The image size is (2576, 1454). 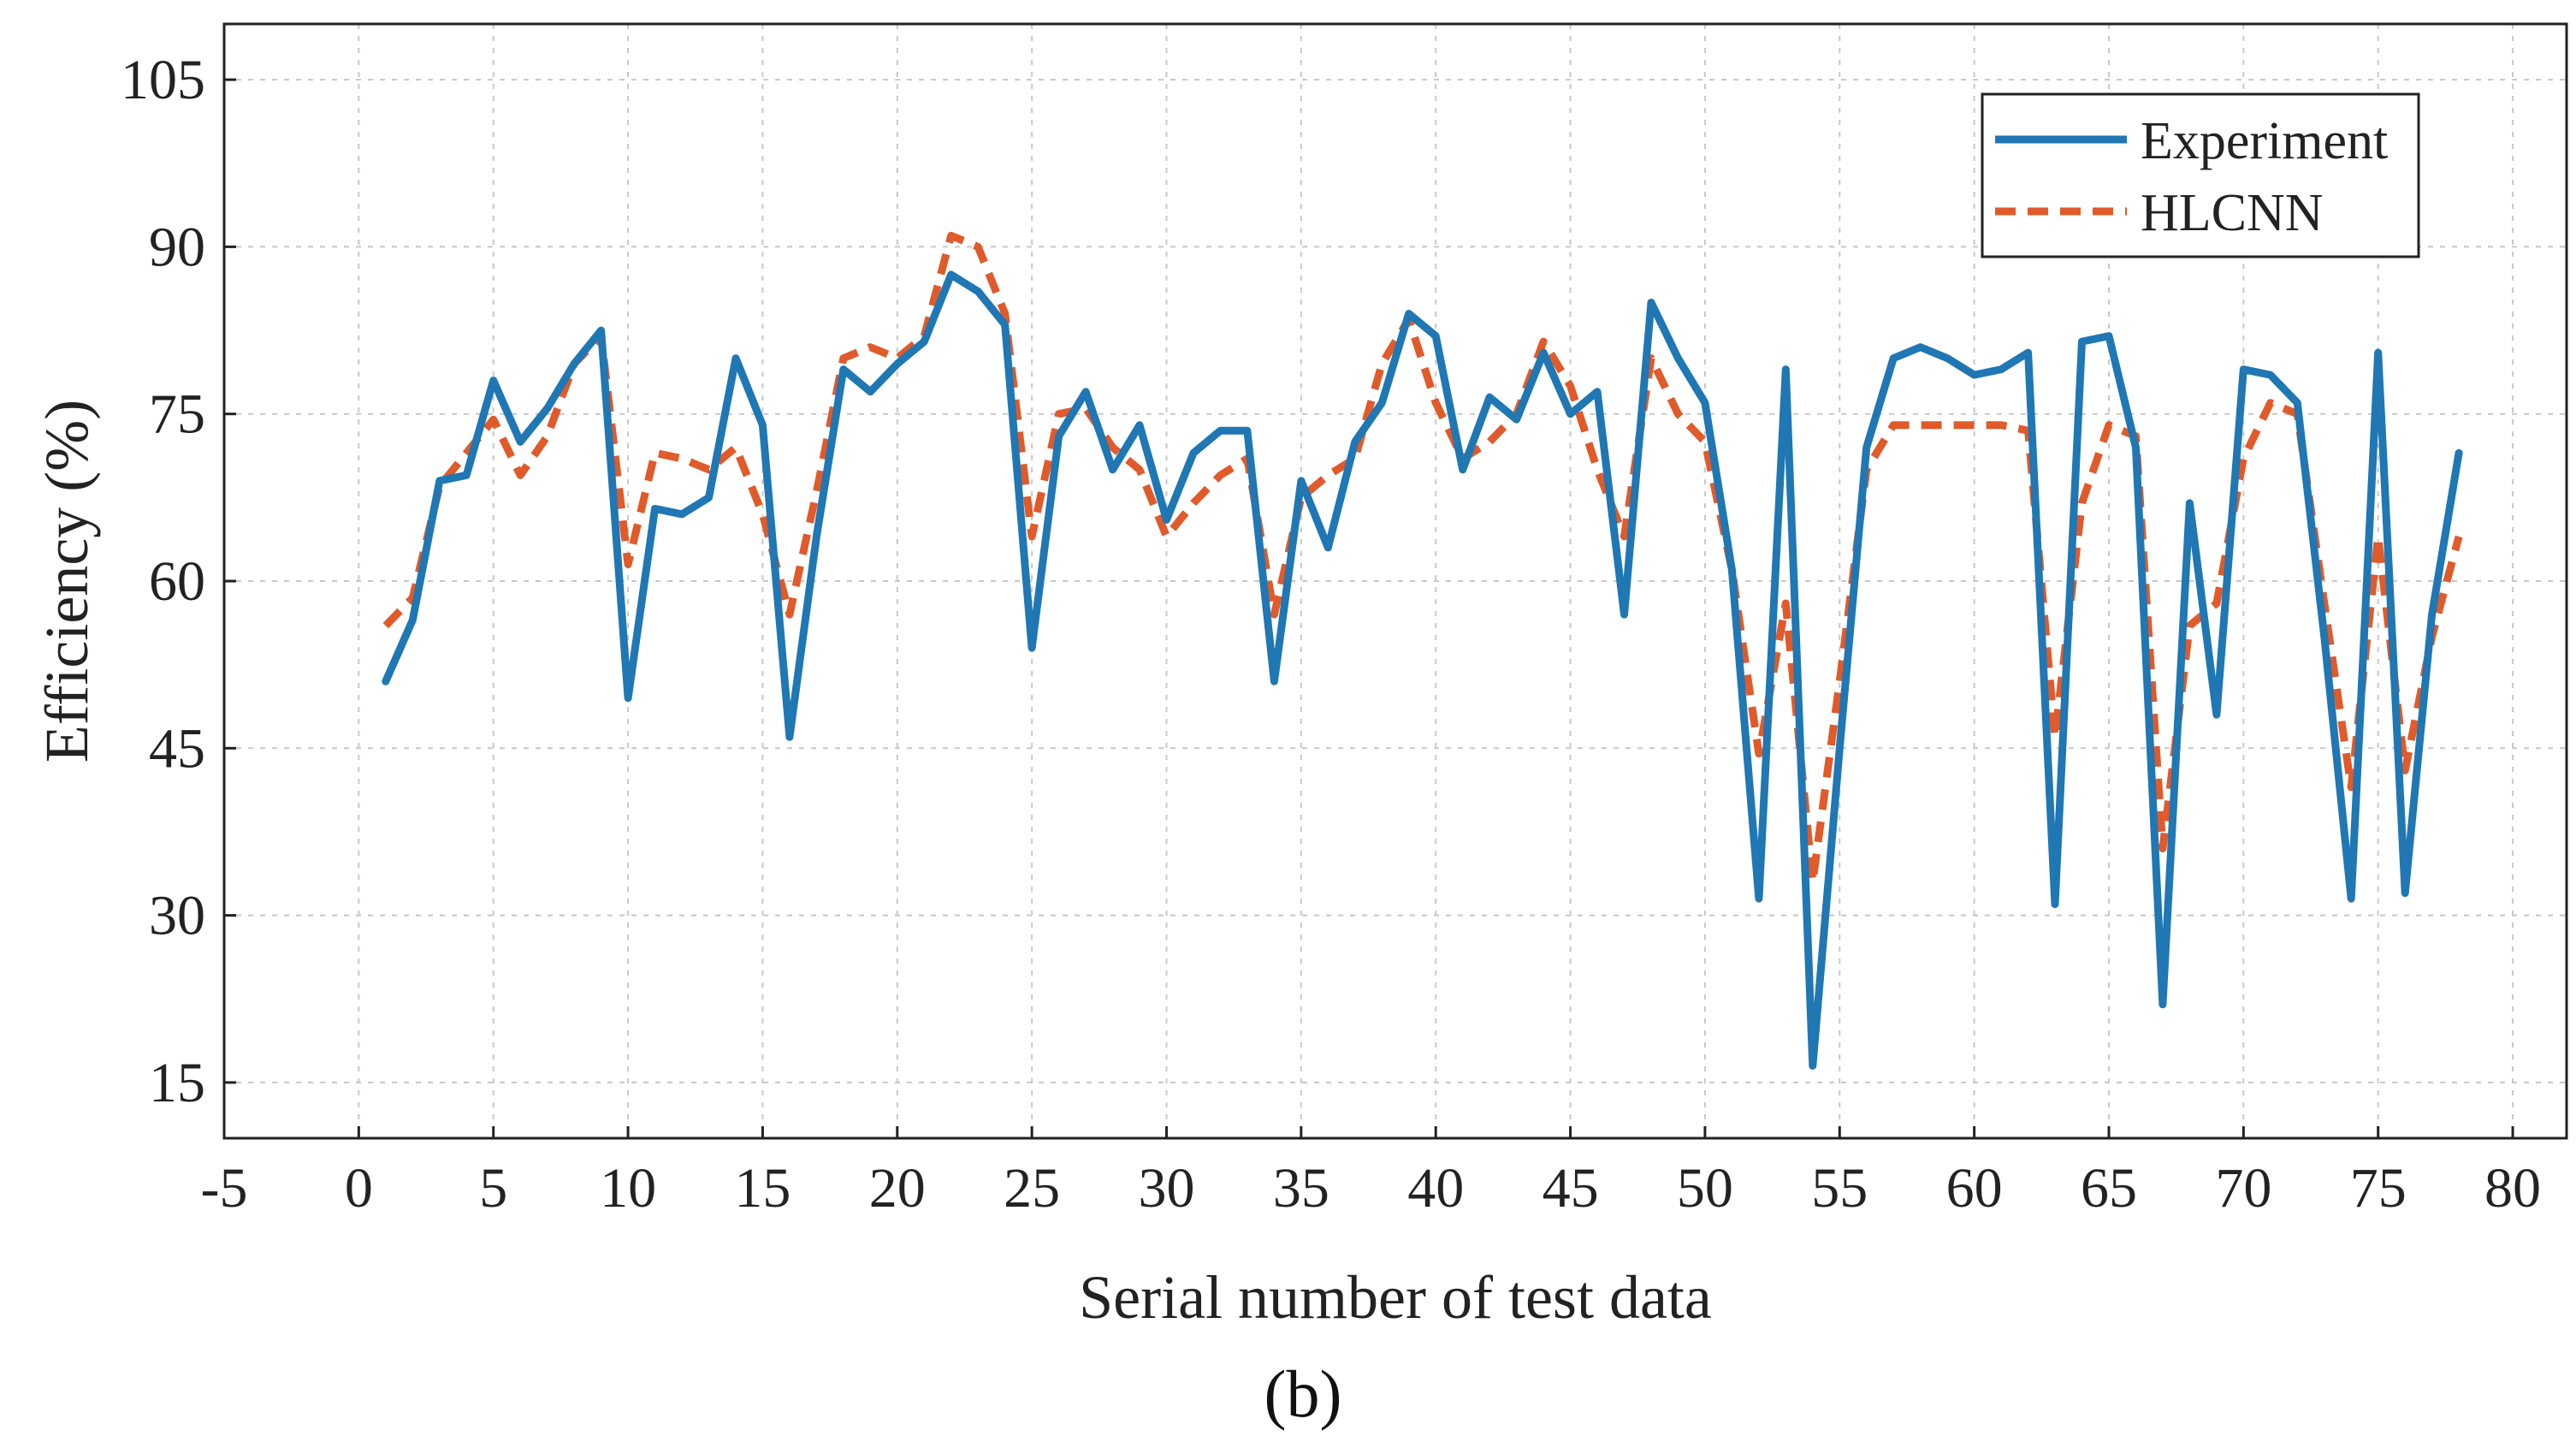 What do you see at coordinates (1705, 1188) in the screenshot?
I see `x-tick-label: 50` at bounding box center [1705, 1188].